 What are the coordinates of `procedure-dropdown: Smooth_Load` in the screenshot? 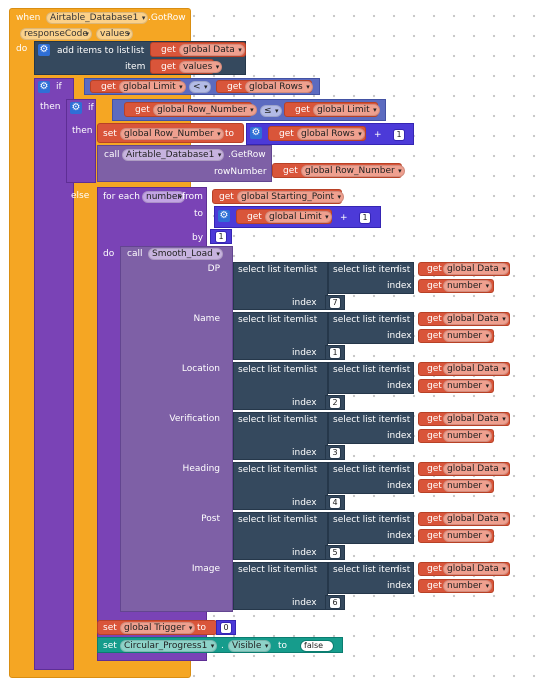 It's located at (185, 254).